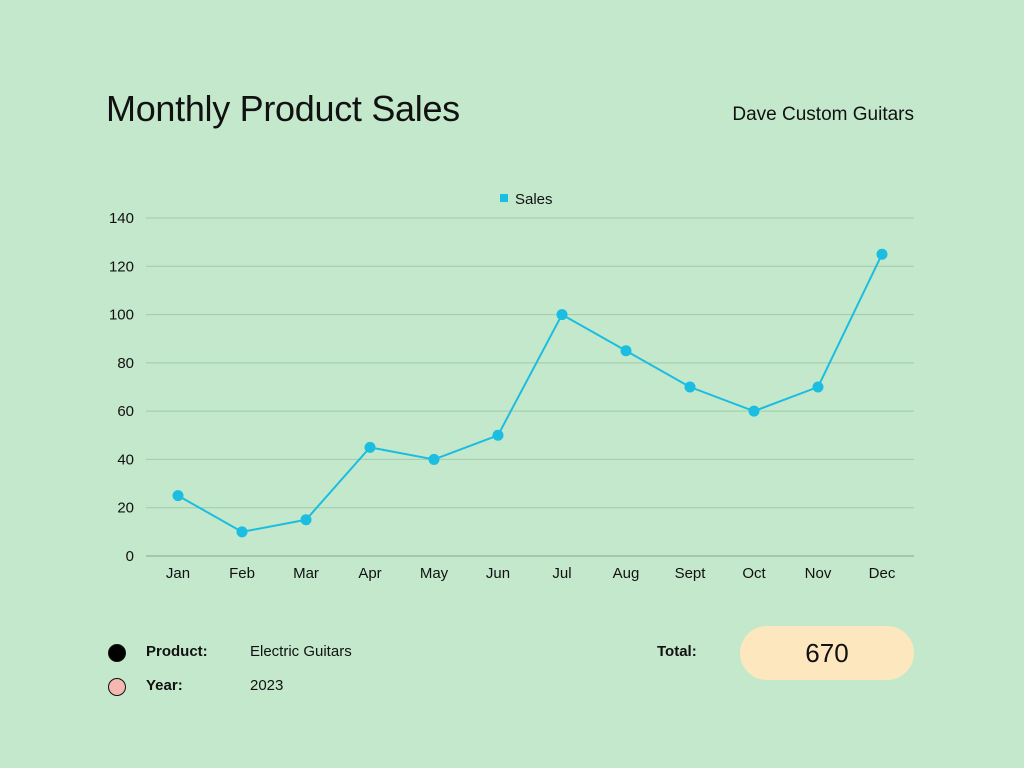  I want to click on y-tick-label: 60, so click(125, 411).